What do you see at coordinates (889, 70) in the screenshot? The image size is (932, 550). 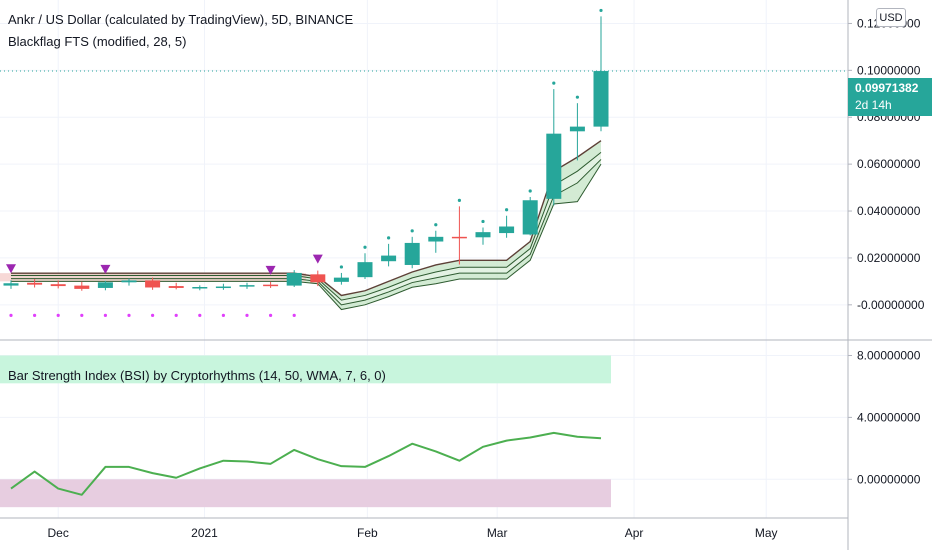 I see `y-tick-label: 0.10000000` at bounding box center [889, 70].